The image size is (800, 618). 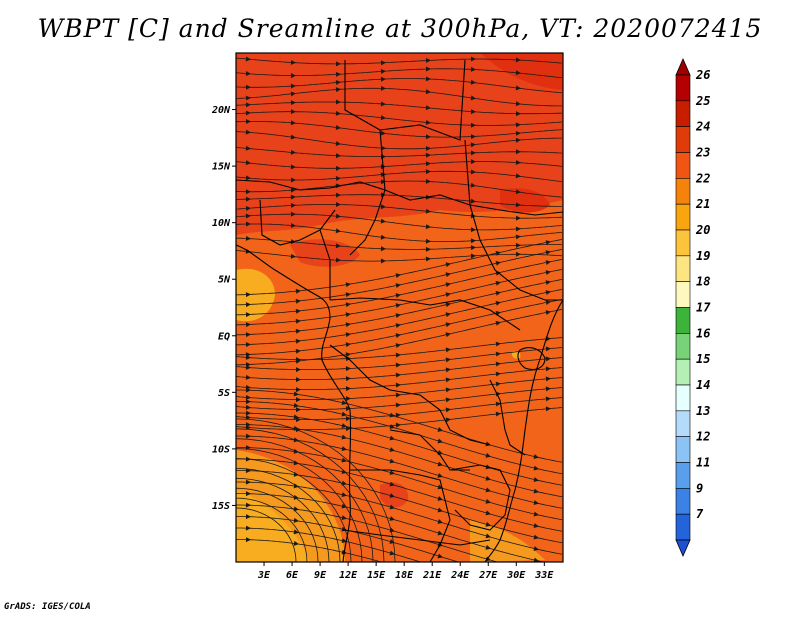 I want to click on border-south-africa, so click(x=416, y=537).